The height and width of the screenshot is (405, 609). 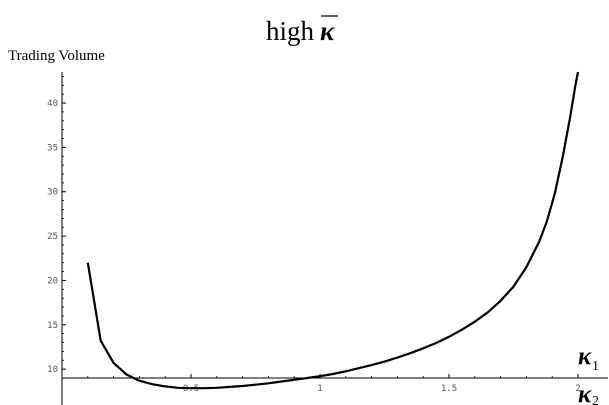 What do you see at coordinates (595, 366) in the screenshot?
I see `x-label-numerator-subscript: 1` at bounding box center [595, 366].